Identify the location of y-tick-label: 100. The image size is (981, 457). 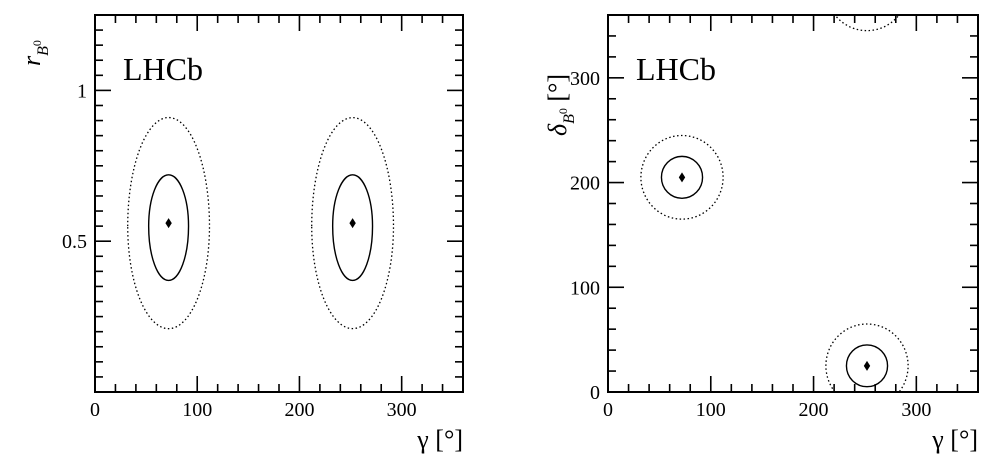
(585, 288).